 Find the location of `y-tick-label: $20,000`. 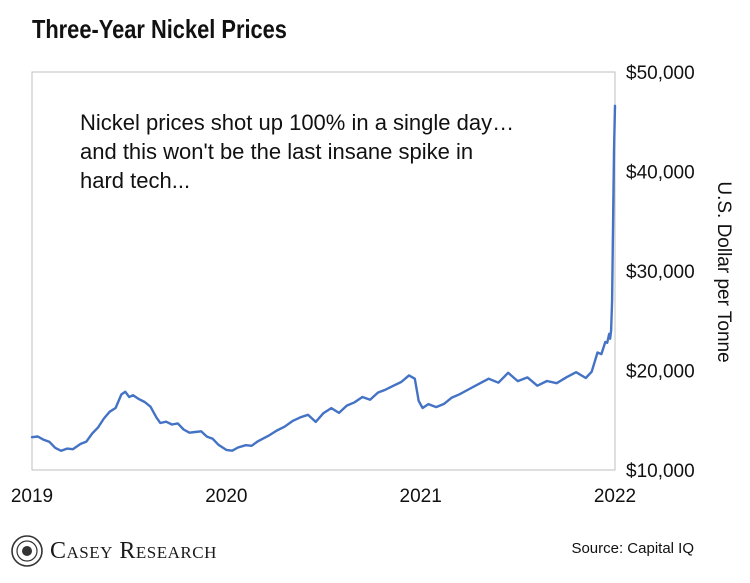

y-tick-label: $20,000 is located at coordinates (660, 372).